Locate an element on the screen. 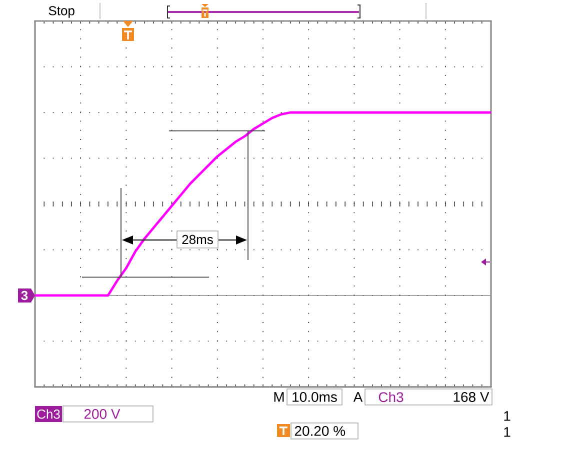 The width and height of the screenshot is (587, 454). text: 3 is located at coordinates (24, 295).